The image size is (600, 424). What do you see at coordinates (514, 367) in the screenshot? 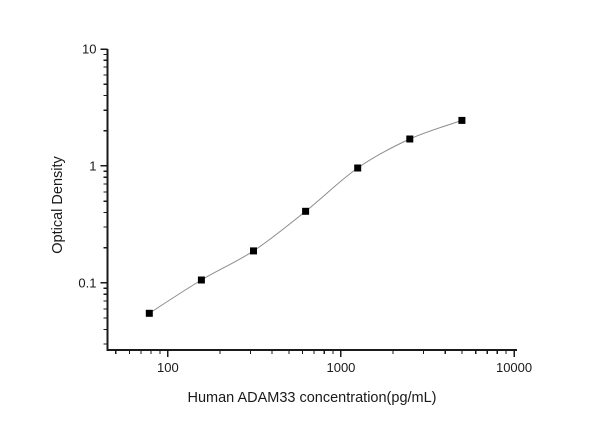
I see `x-tick-label: 10000` at bounding box center [514, 367].